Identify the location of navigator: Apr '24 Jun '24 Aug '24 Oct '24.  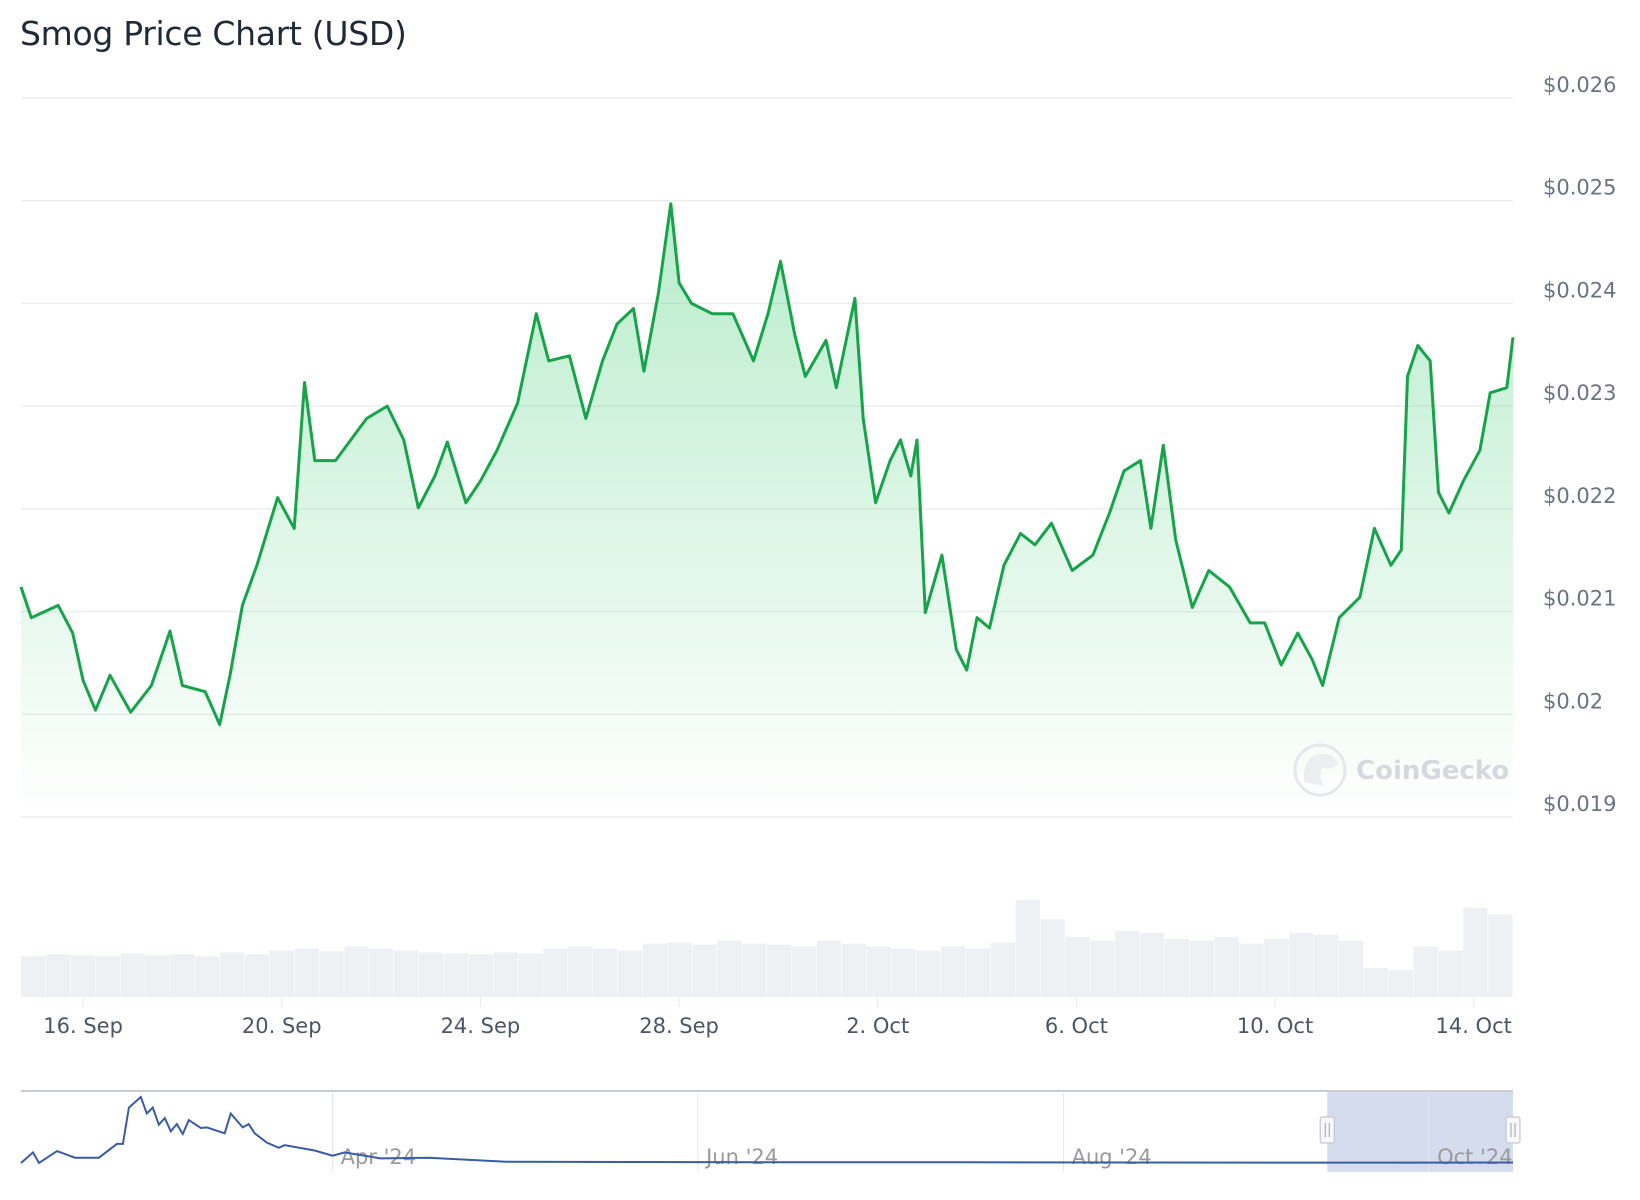
(770, 1131).